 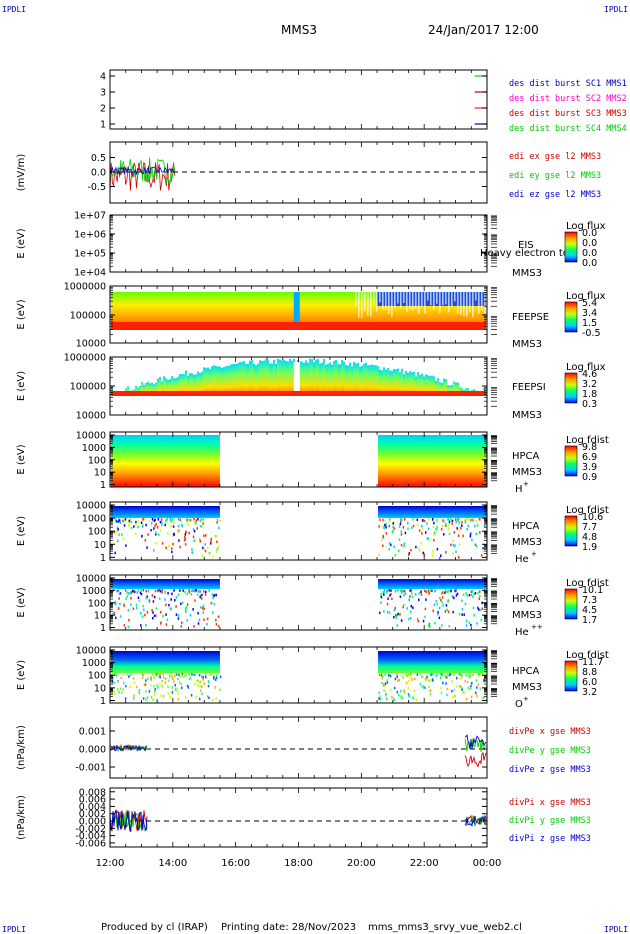 I want to click on footer-printing-date: Printing date: 28/Nov/2023, so click(x=288, y=927).